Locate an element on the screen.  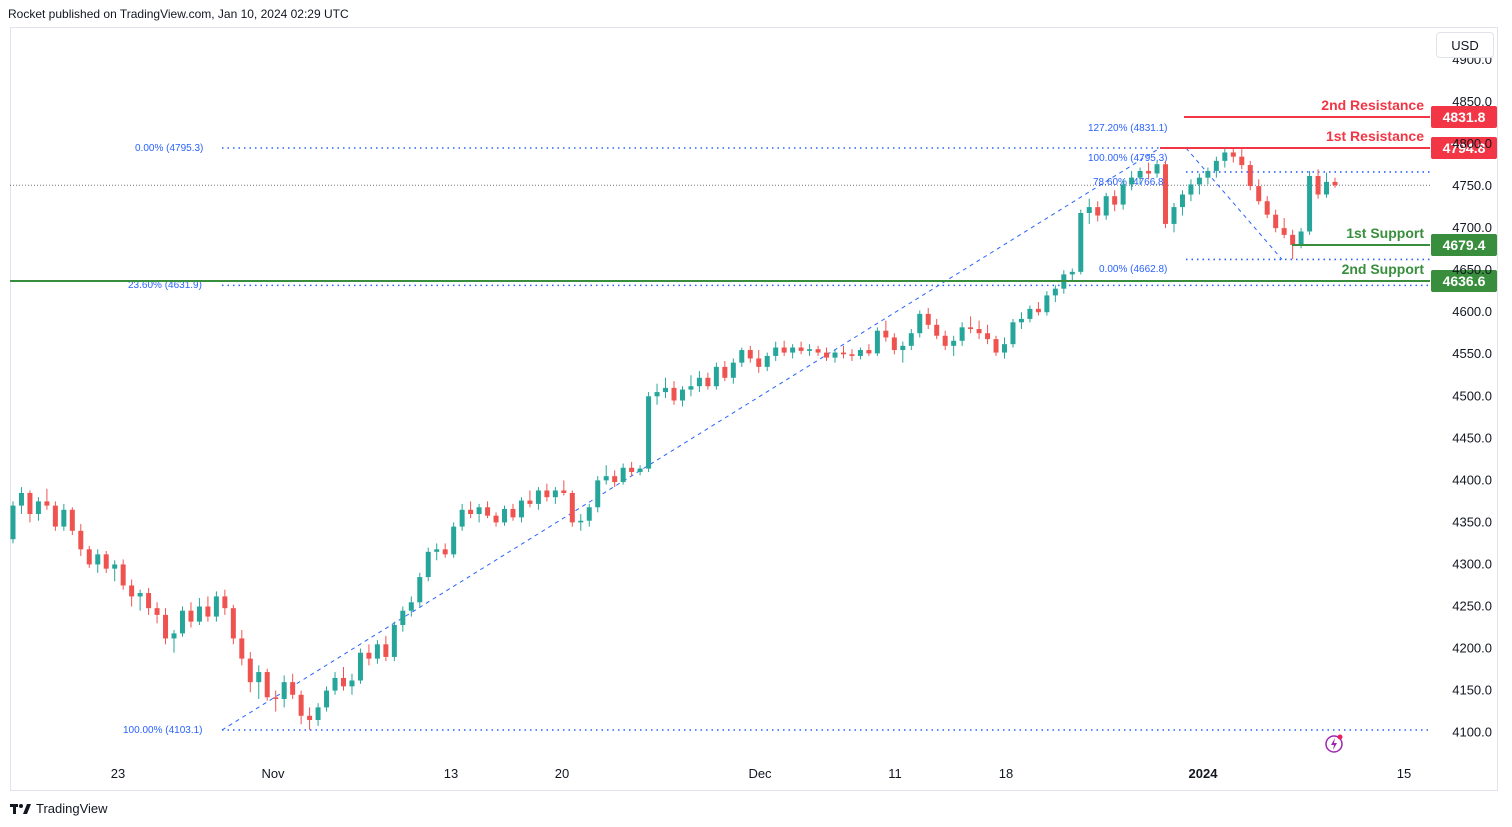
y-tick-label: 4400.0 is located at coordinates (1472, 479).